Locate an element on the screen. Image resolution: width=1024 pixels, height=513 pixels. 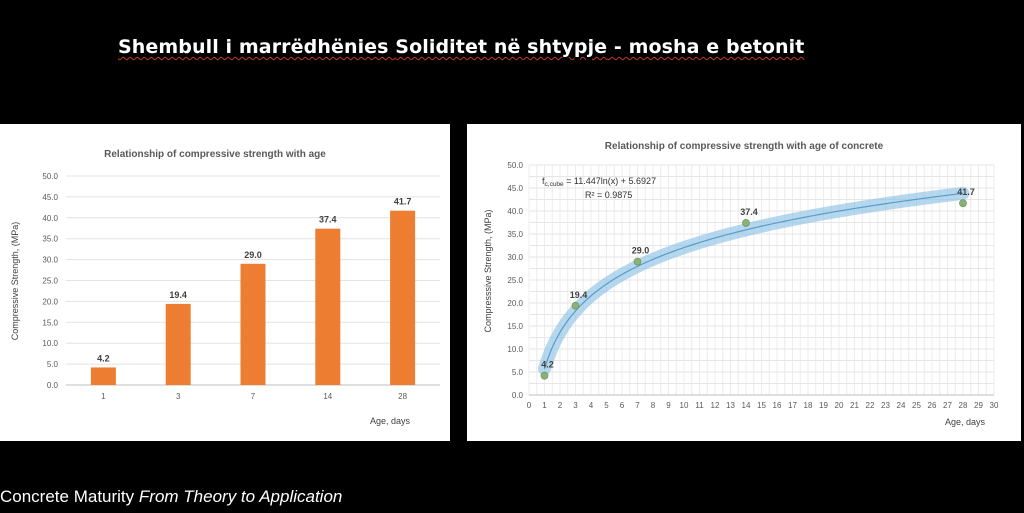
scatter-chart-ylabel: Compresssive Strength, (MPa) is located at coordinates (488, 270).